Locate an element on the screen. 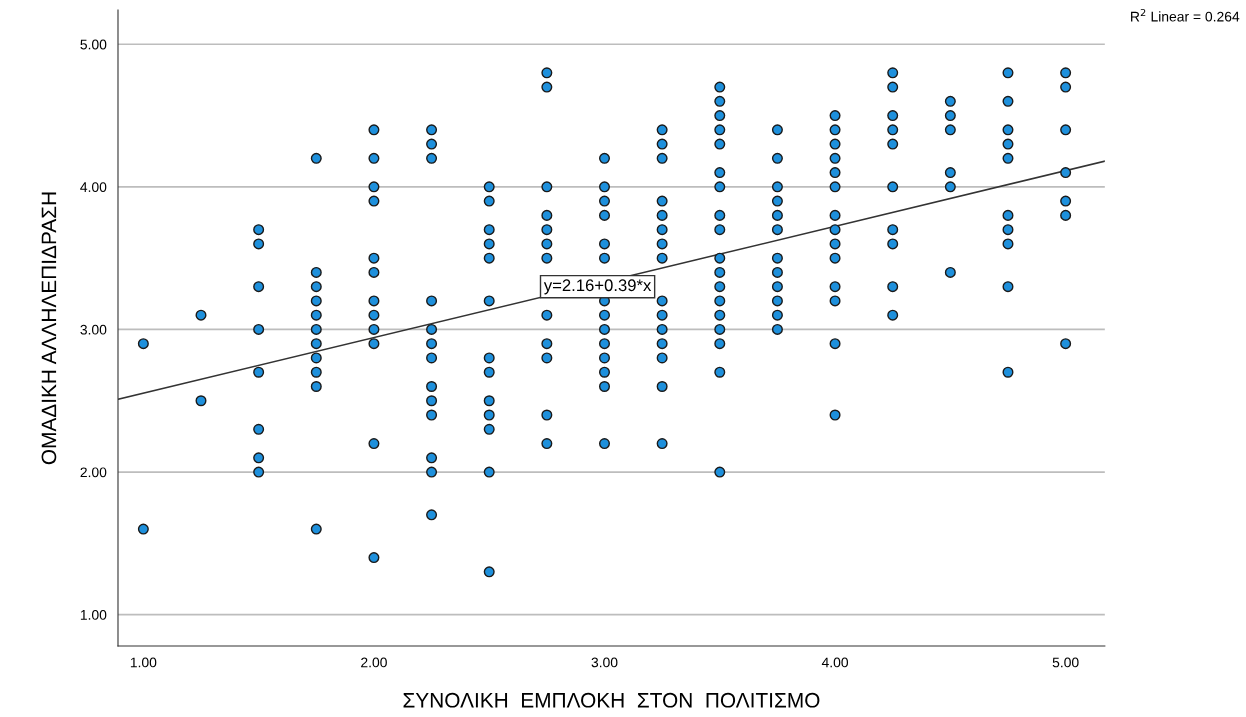 The image size is (1246, 717). y-tick-label: 4.00 is located at coordinates (93, 187).